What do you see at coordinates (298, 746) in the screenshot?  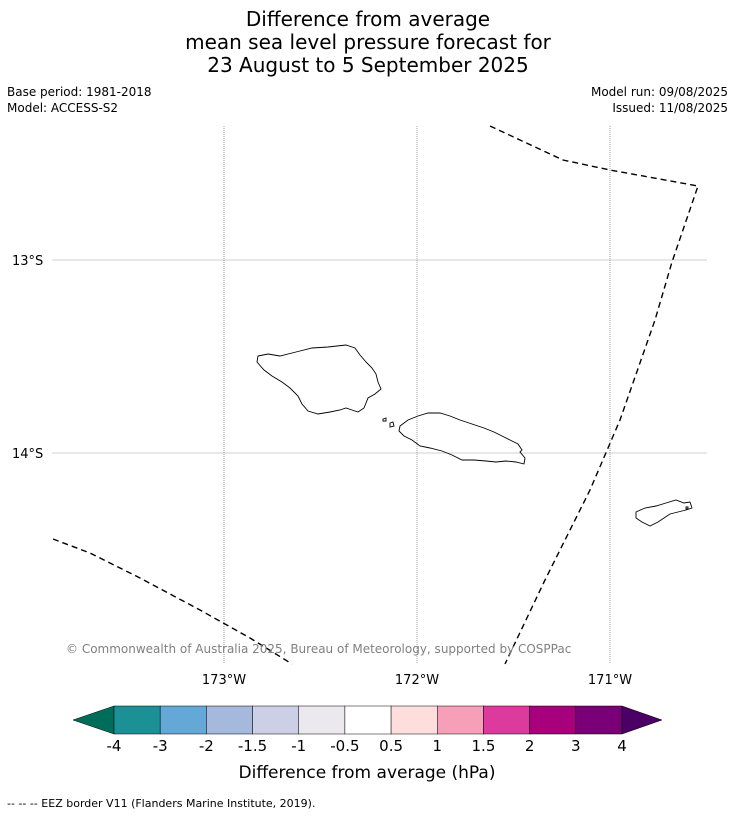 I see `colorbar-tick-label: -1` at bounding box center [298, 746].